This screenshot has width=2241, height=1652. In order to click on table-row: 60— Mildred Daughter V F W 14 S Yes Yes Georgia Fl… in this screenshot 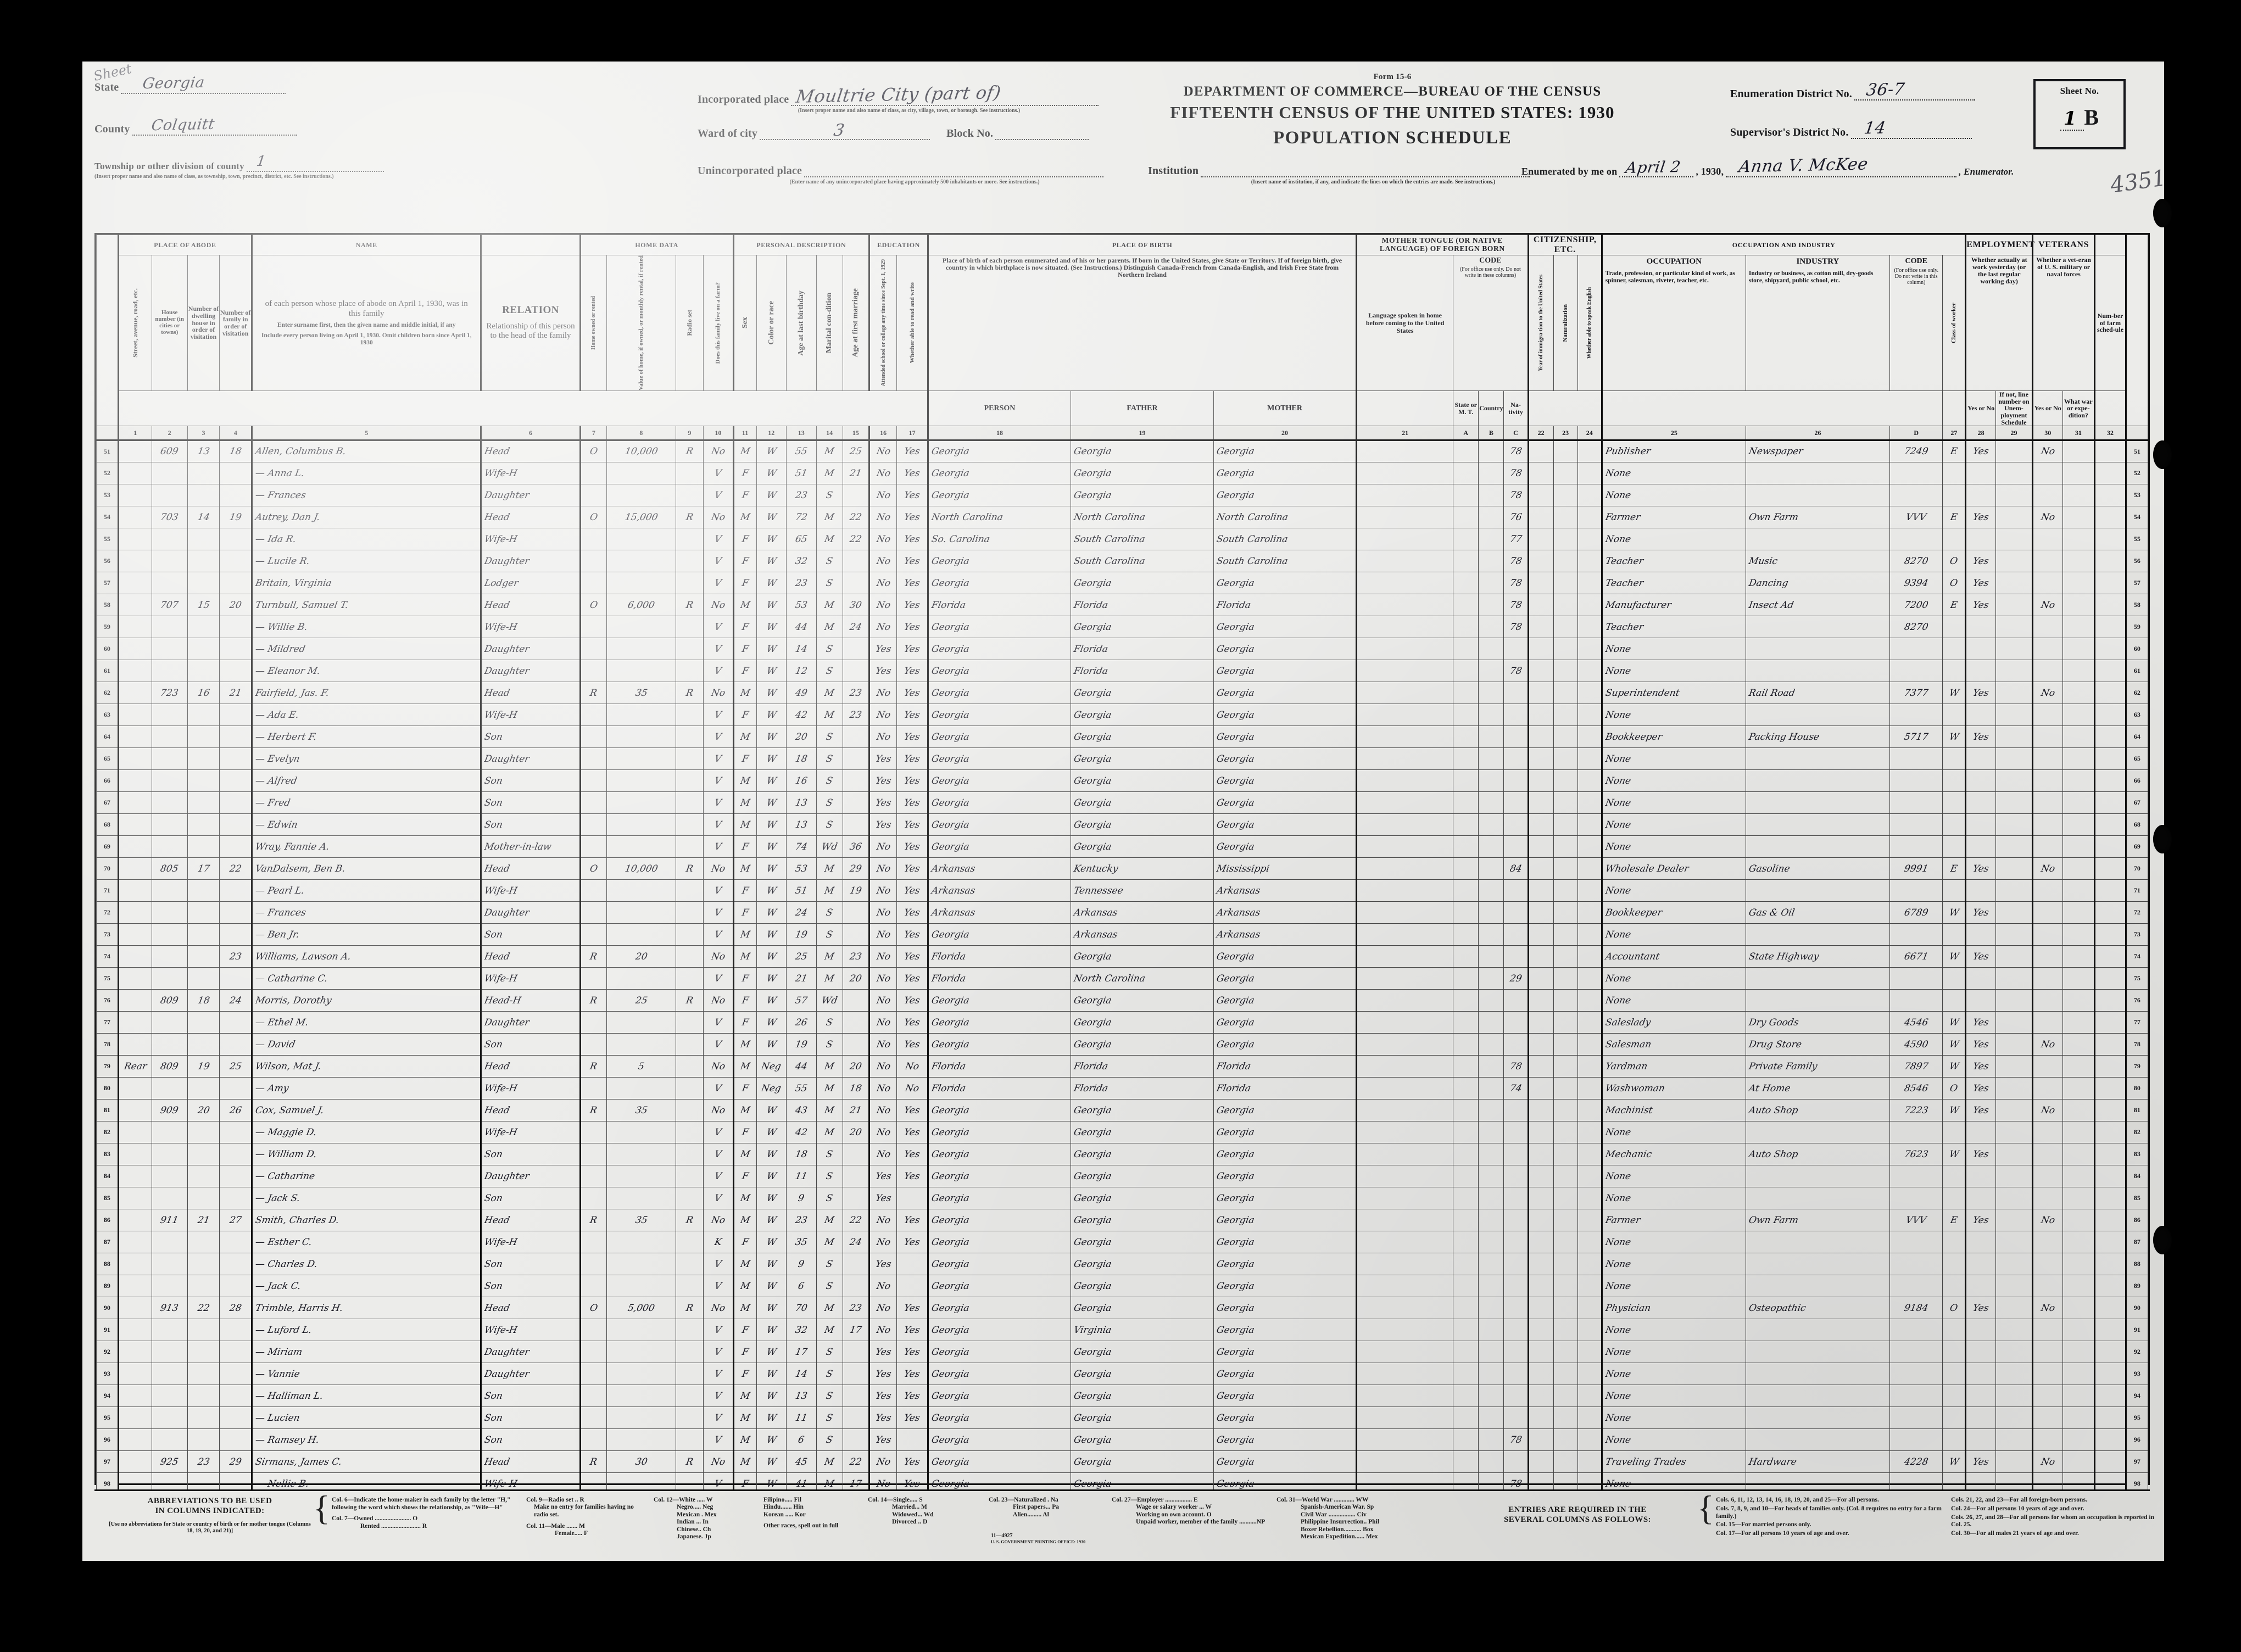, I will do `click(1122, 649)`.